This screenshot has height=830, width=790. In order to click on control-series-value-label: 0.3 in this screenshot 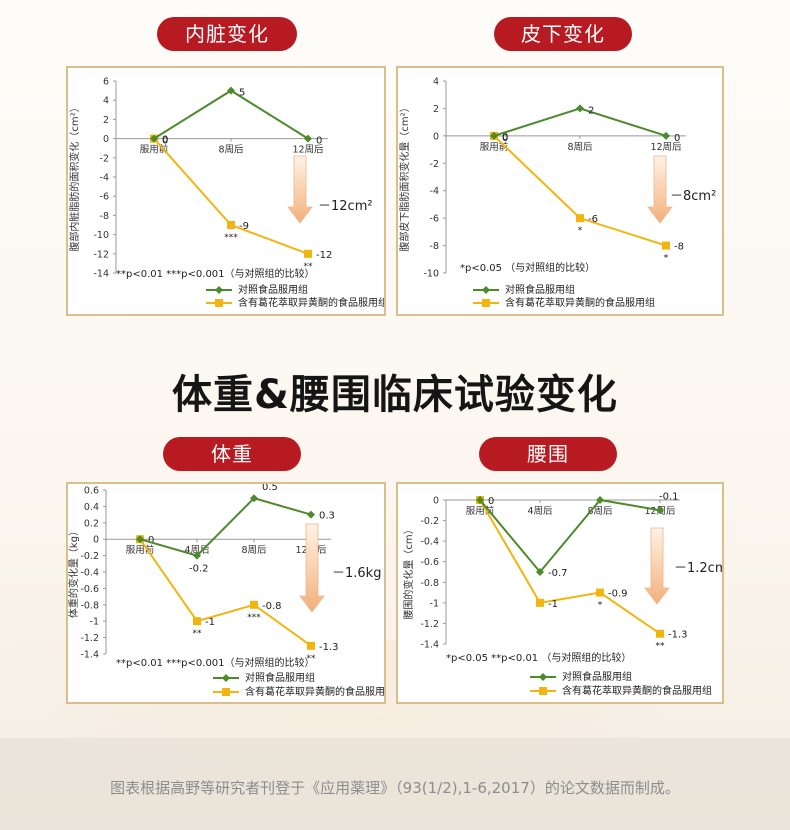, I will do `click(327, 516)`.